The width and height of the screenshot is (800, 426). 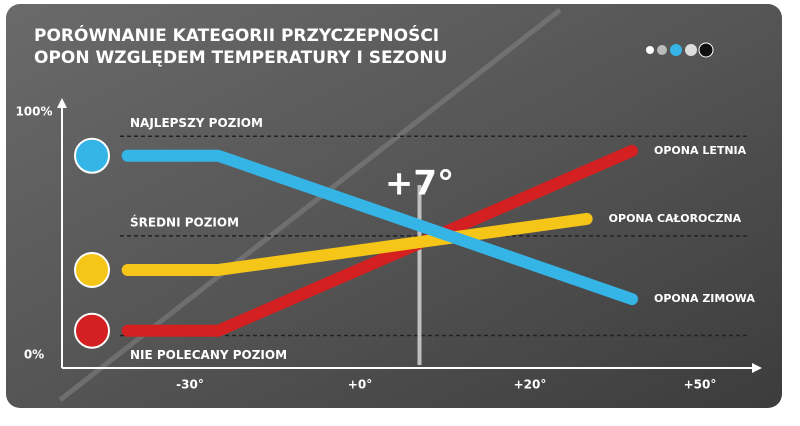 I want to click on y-tick-label: 0%, so click(x=34, y=355).